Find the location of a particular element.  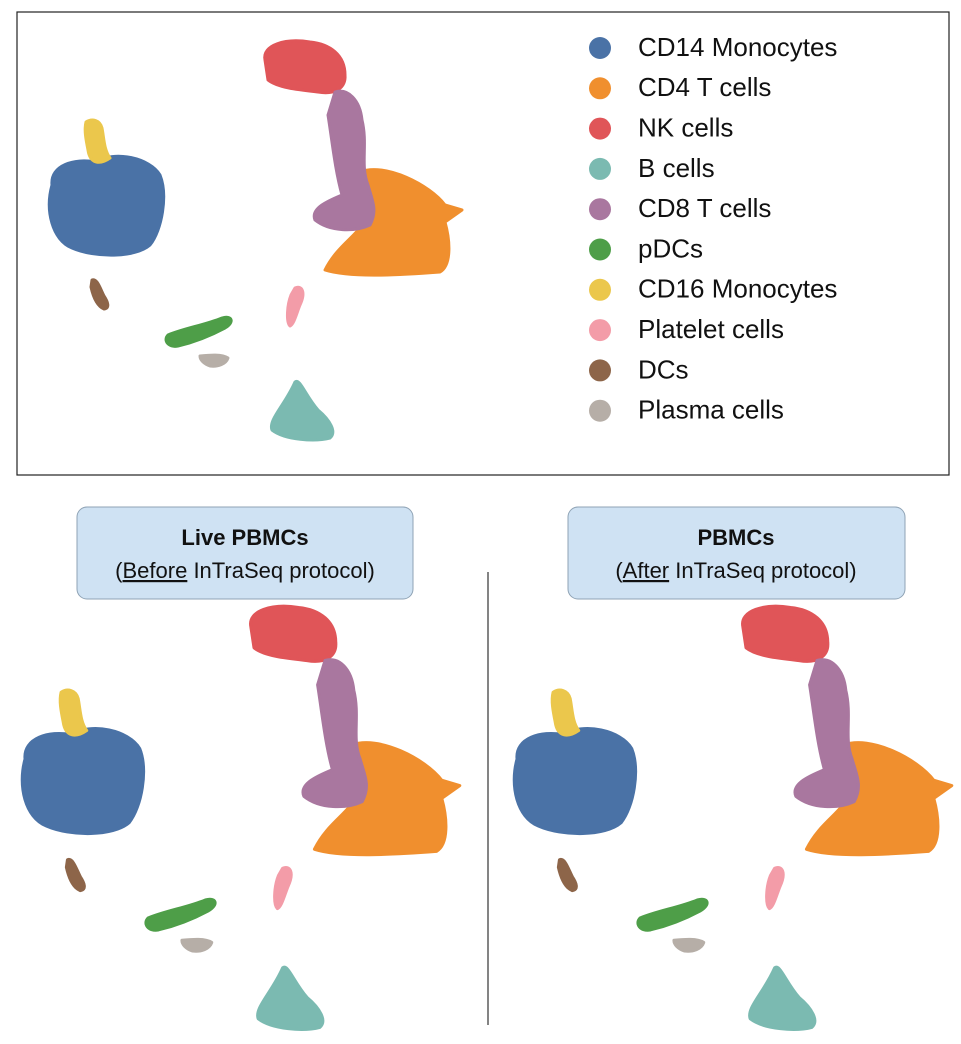

legend-label: CD14 Monocytes is located at coordinates (737, 47).